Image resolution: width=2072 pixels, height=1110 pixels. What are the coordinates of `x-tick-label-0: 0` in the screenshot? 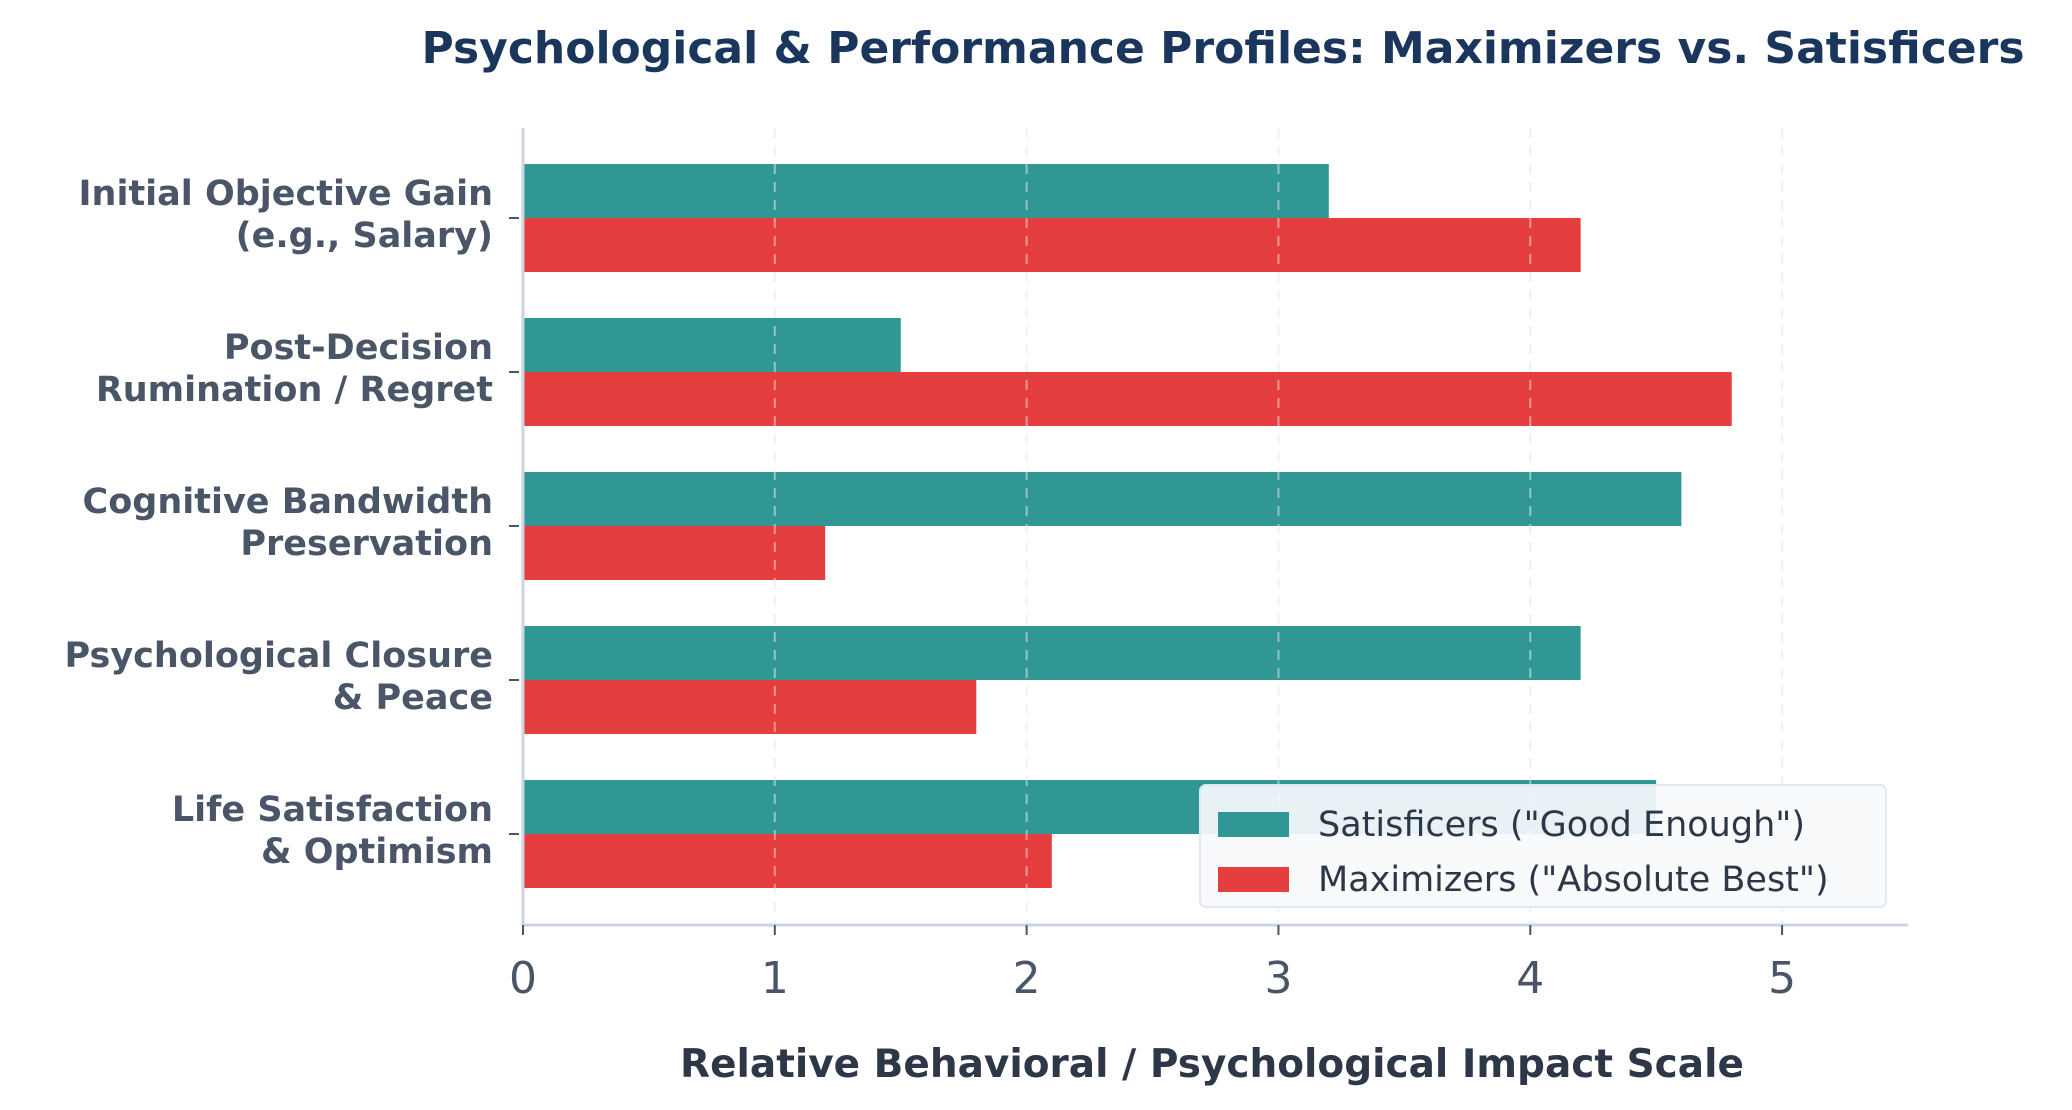 It's located at (523, 978).